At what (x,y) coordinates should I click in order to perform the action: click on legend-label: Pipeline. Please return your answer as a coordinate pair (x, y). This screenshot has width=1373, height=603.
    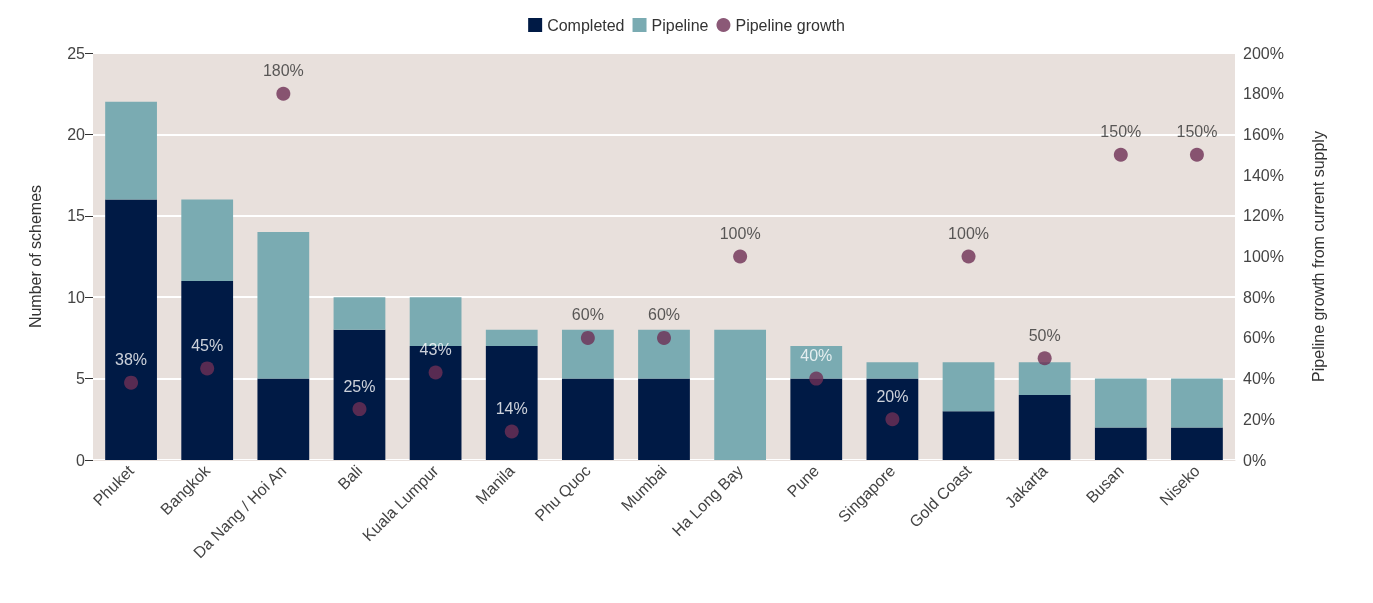
    Looking at the image, I should click on (680, 25).